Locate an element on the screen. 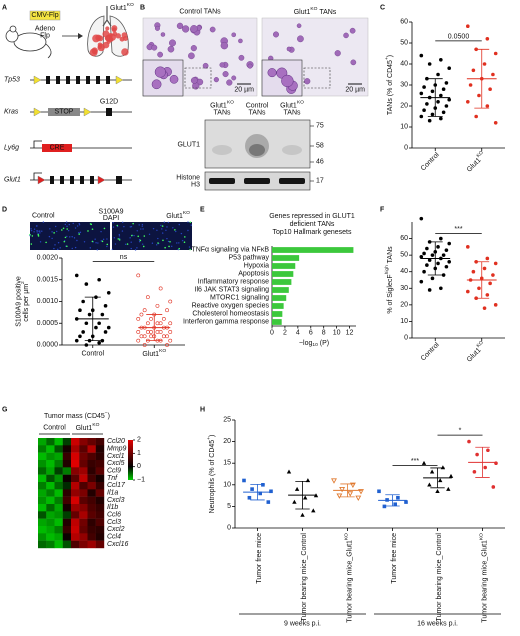 Image resolution: width=520 pixels, height=636 pixels. text-part: cells per µm is located at coordinates (25, 303).